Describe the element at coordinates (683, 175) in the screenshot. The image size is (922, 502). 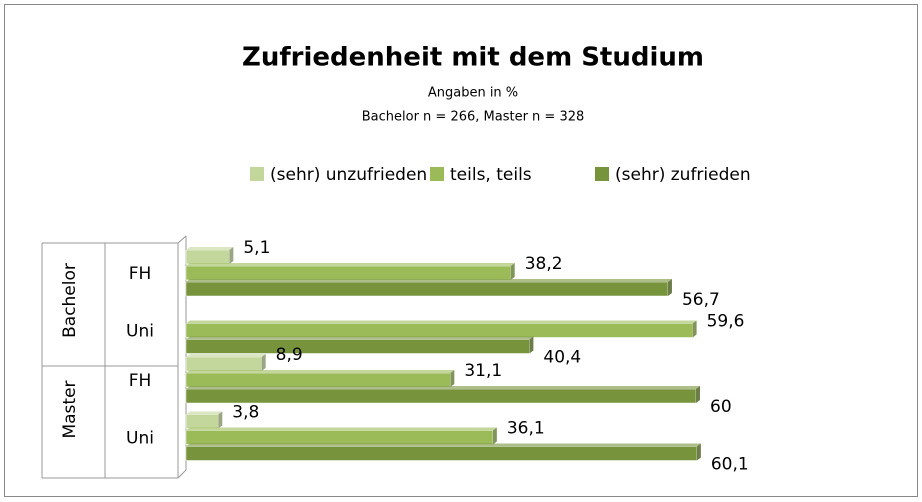
I see `legend-label: (sehr) zufrieden` at that location.